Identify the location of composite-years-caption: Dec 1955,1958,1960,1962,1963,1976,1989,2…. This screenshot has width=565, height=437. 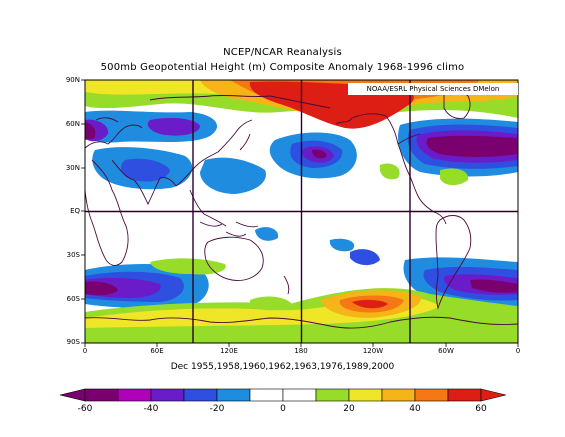
(282, 367).